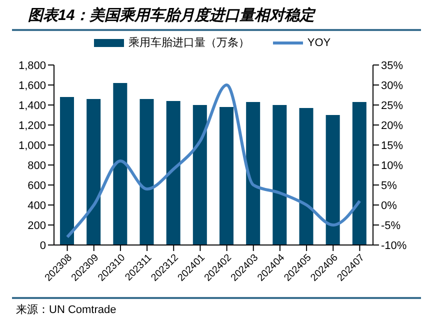  Describe the element at coordinates (37, 186) in the screenshot. I see `y-tick-label: 600` at that location.